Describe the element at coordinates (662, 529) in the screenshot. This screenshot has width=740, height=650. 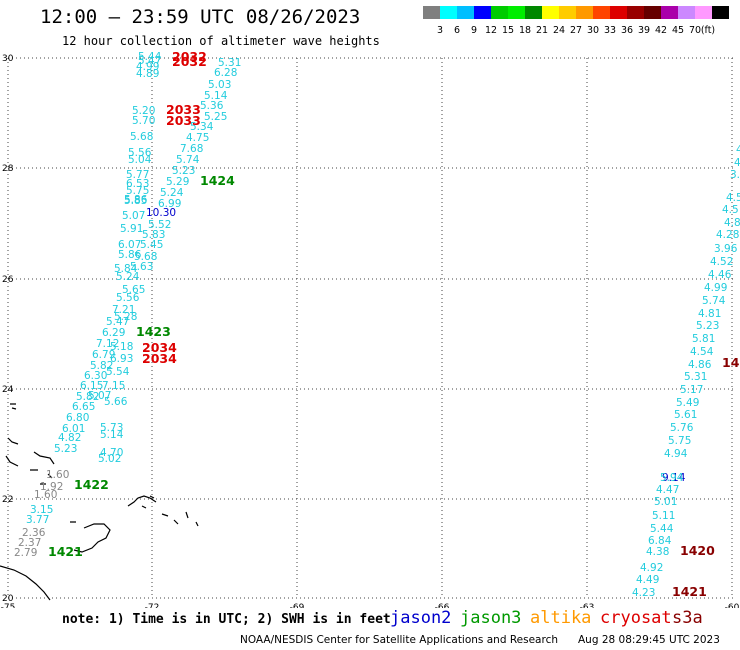
I see `wave-height-label: 5.44` at that location.